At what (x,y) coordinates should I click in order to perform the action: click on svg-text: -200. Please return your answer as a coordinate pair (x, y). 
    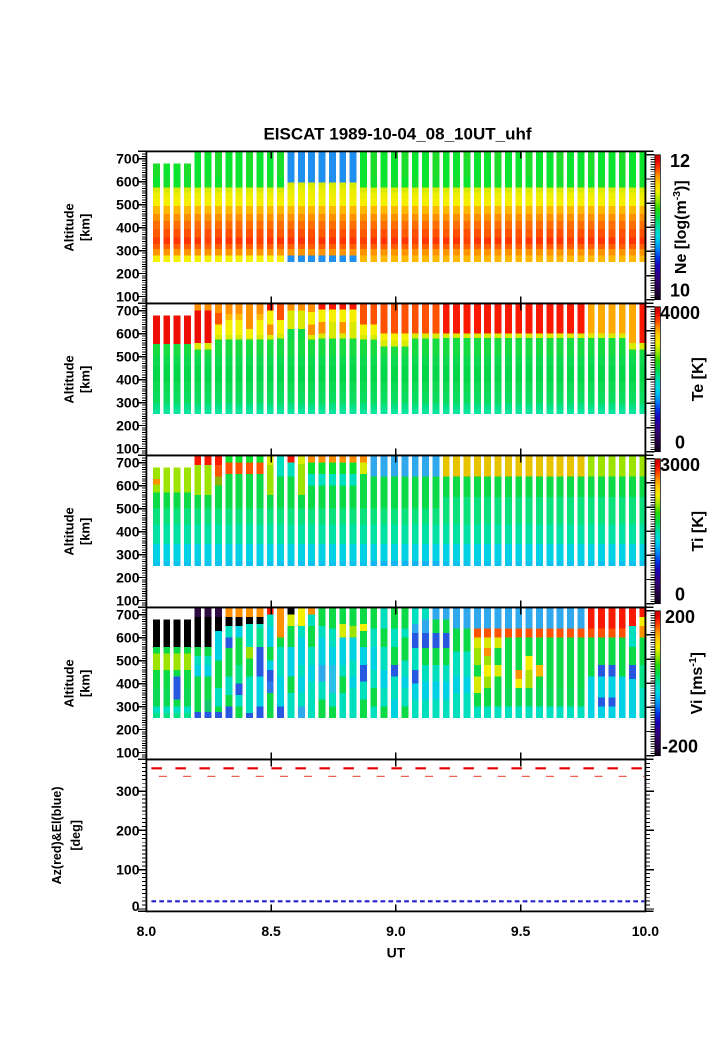
    Looking at the image, I should click on (680, 746).